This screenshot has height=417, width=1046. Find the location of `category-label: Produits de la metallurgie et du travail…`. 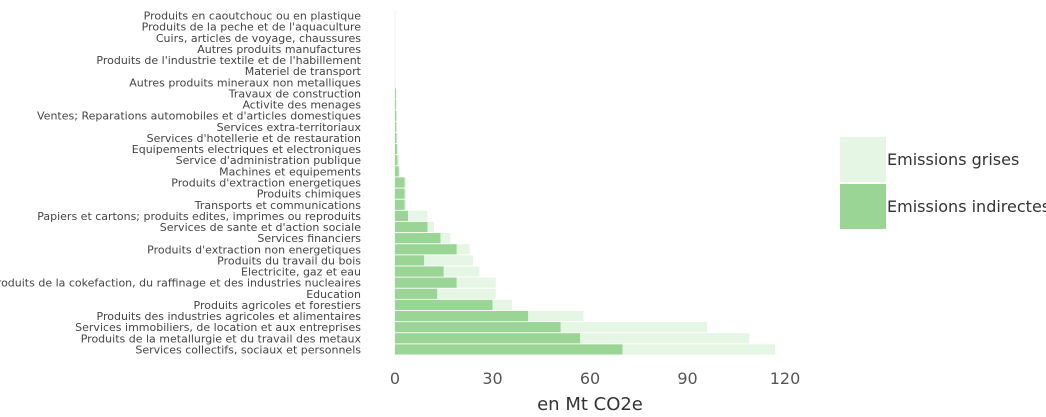

category-label: Produits de la metallurgie et du travail… is located at coordinates (221, 338).